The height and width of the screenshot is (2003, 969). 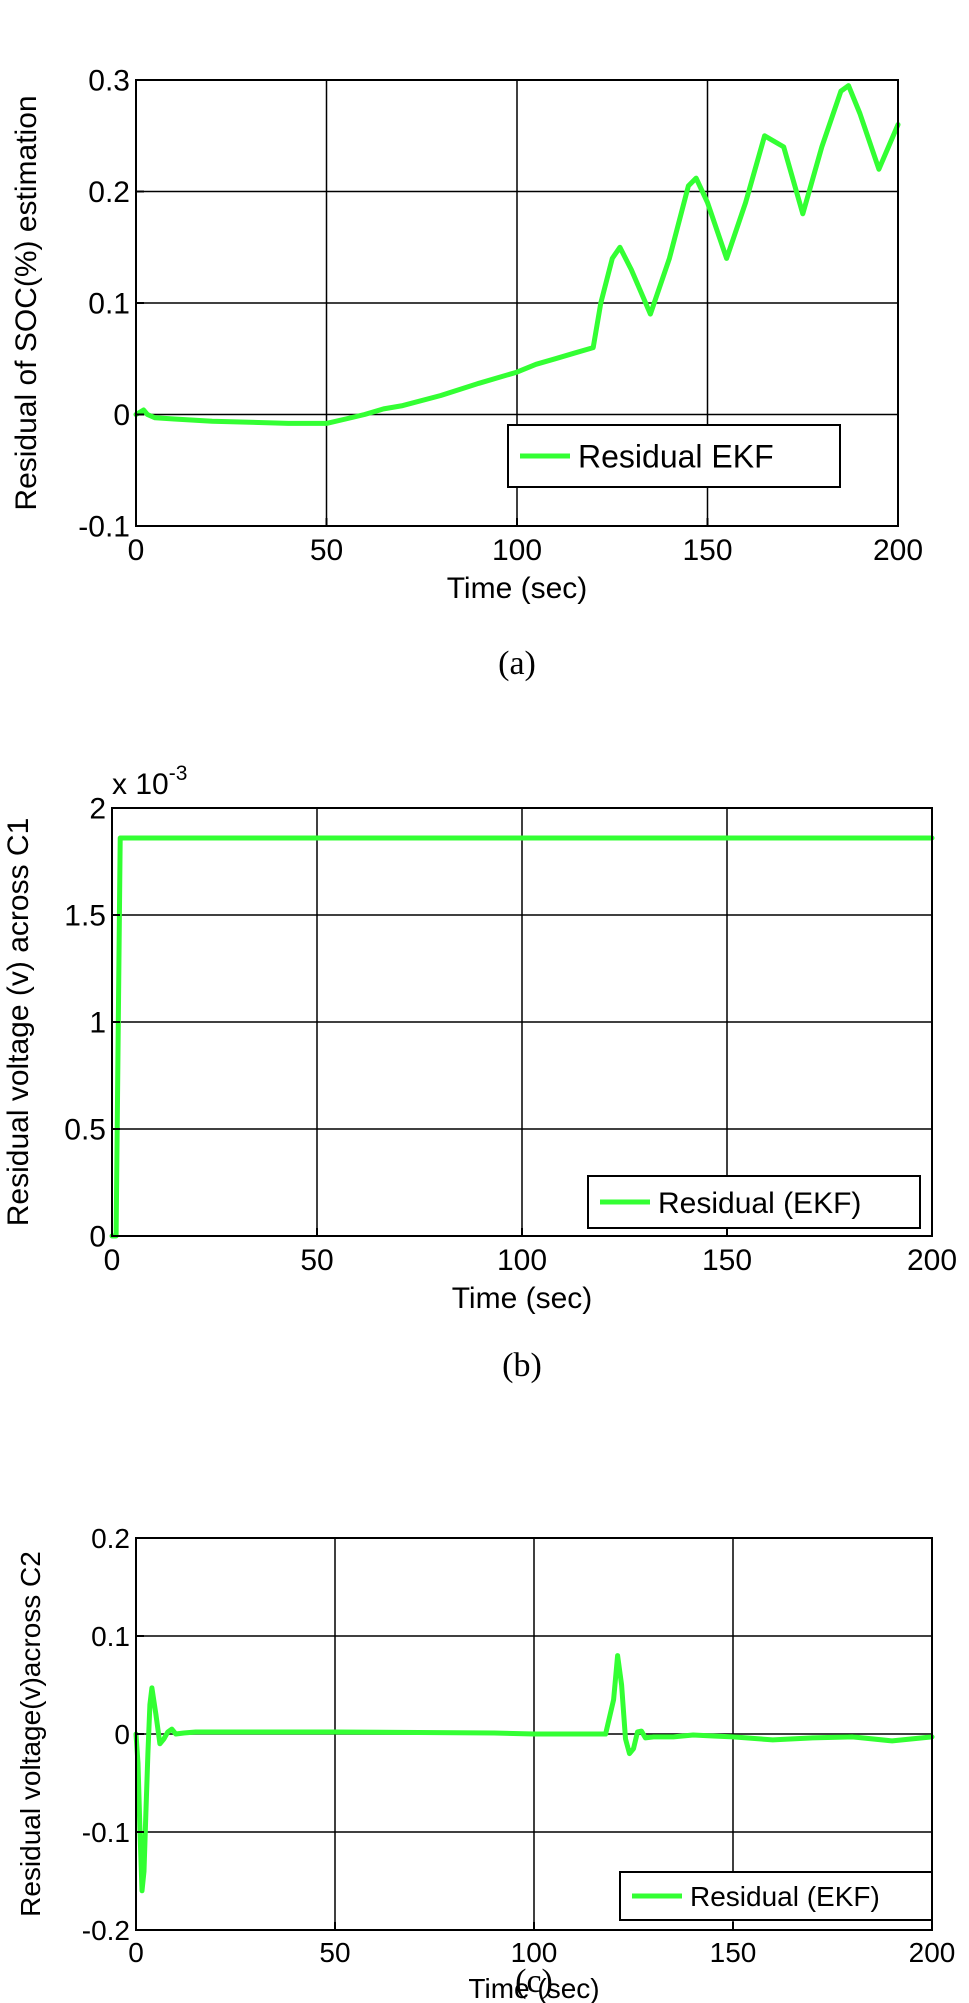 I want to click on y-tick-label: 2, so click(x=97, y=809).